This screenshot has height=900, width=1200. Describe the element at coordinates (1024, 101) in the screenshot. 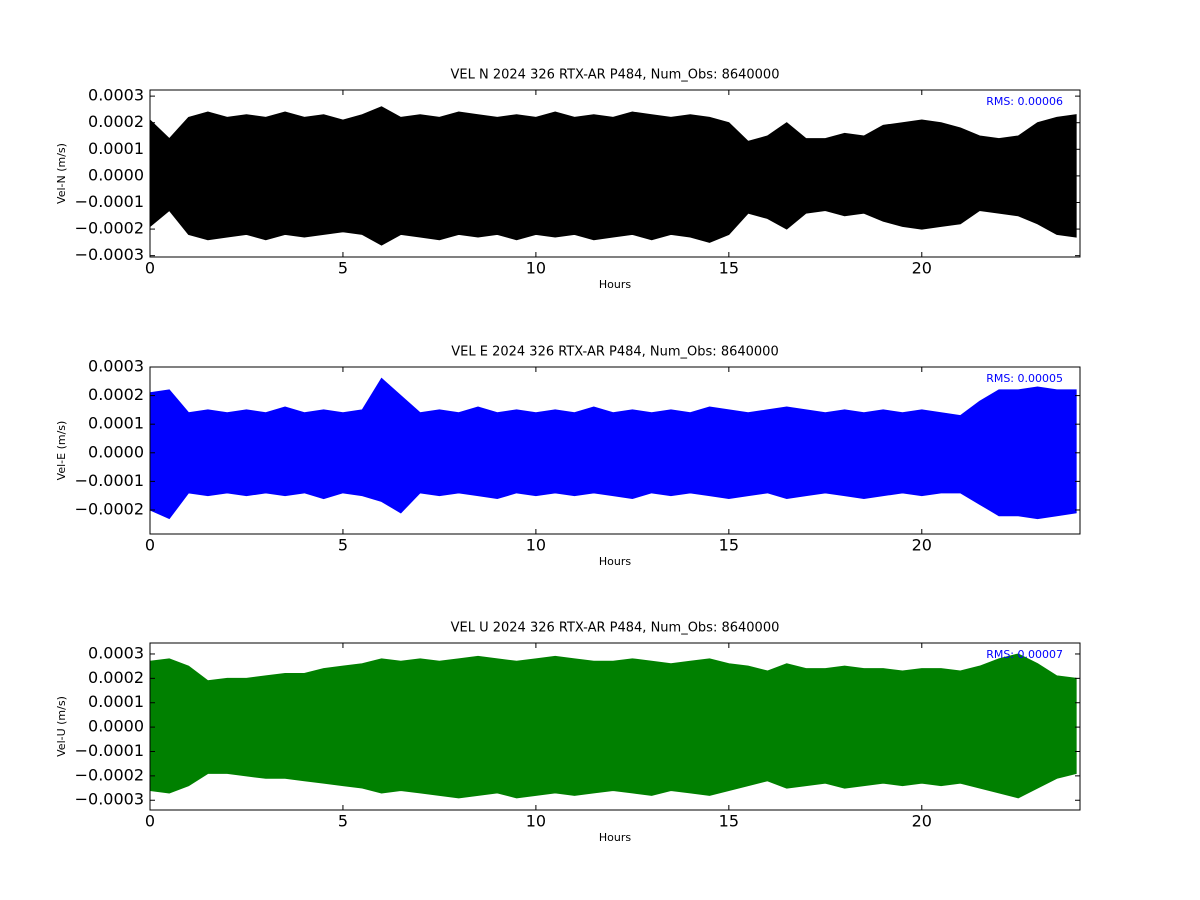

I see `rms-annotation: RMS: 0.00006` at that location.